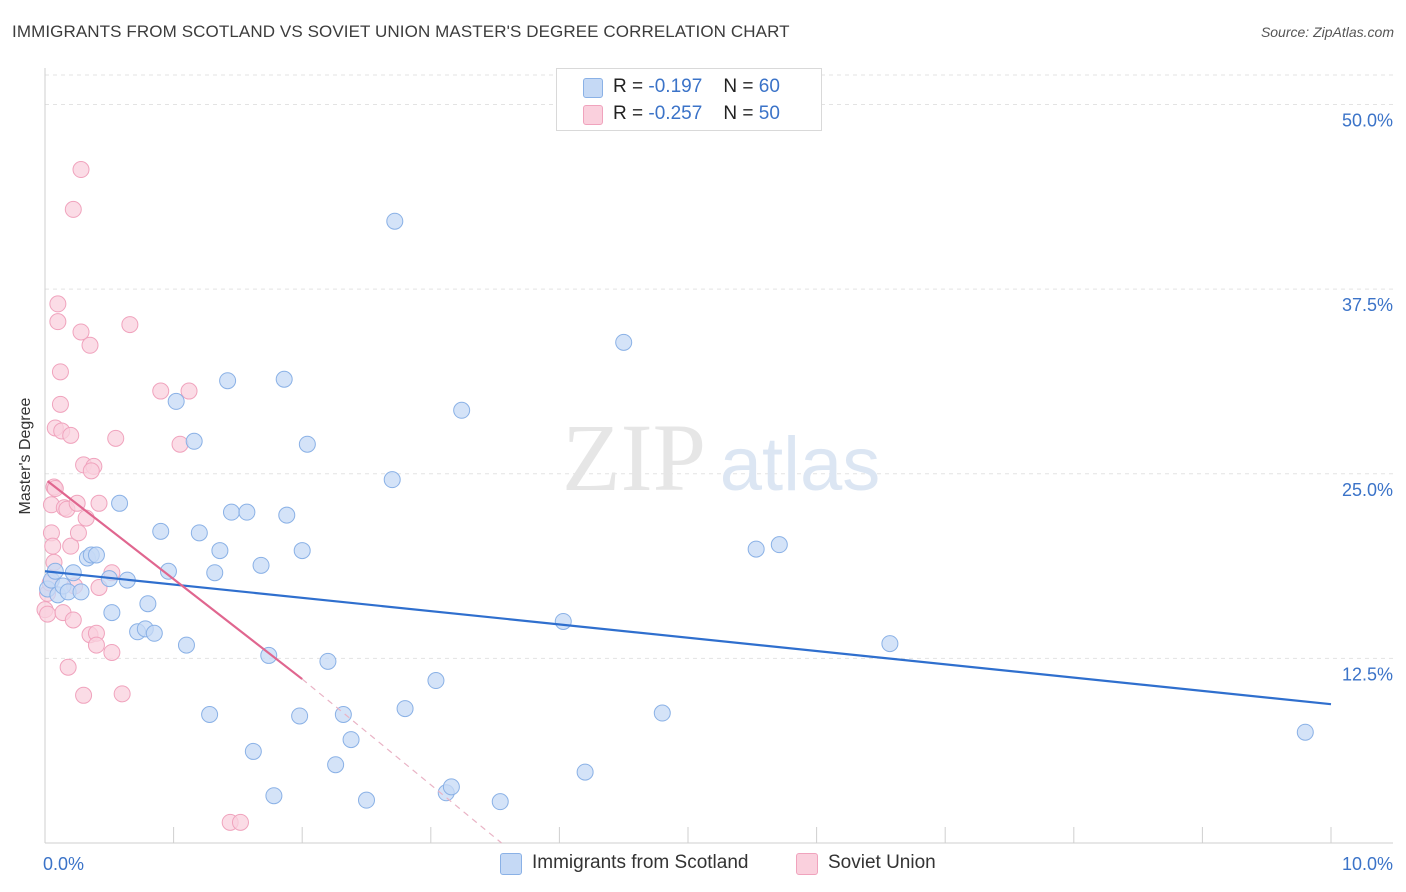 Image resolution: width=1406 pixels, height=892 pixels. I want to click on scotland-trend-line, so click(688, 638).